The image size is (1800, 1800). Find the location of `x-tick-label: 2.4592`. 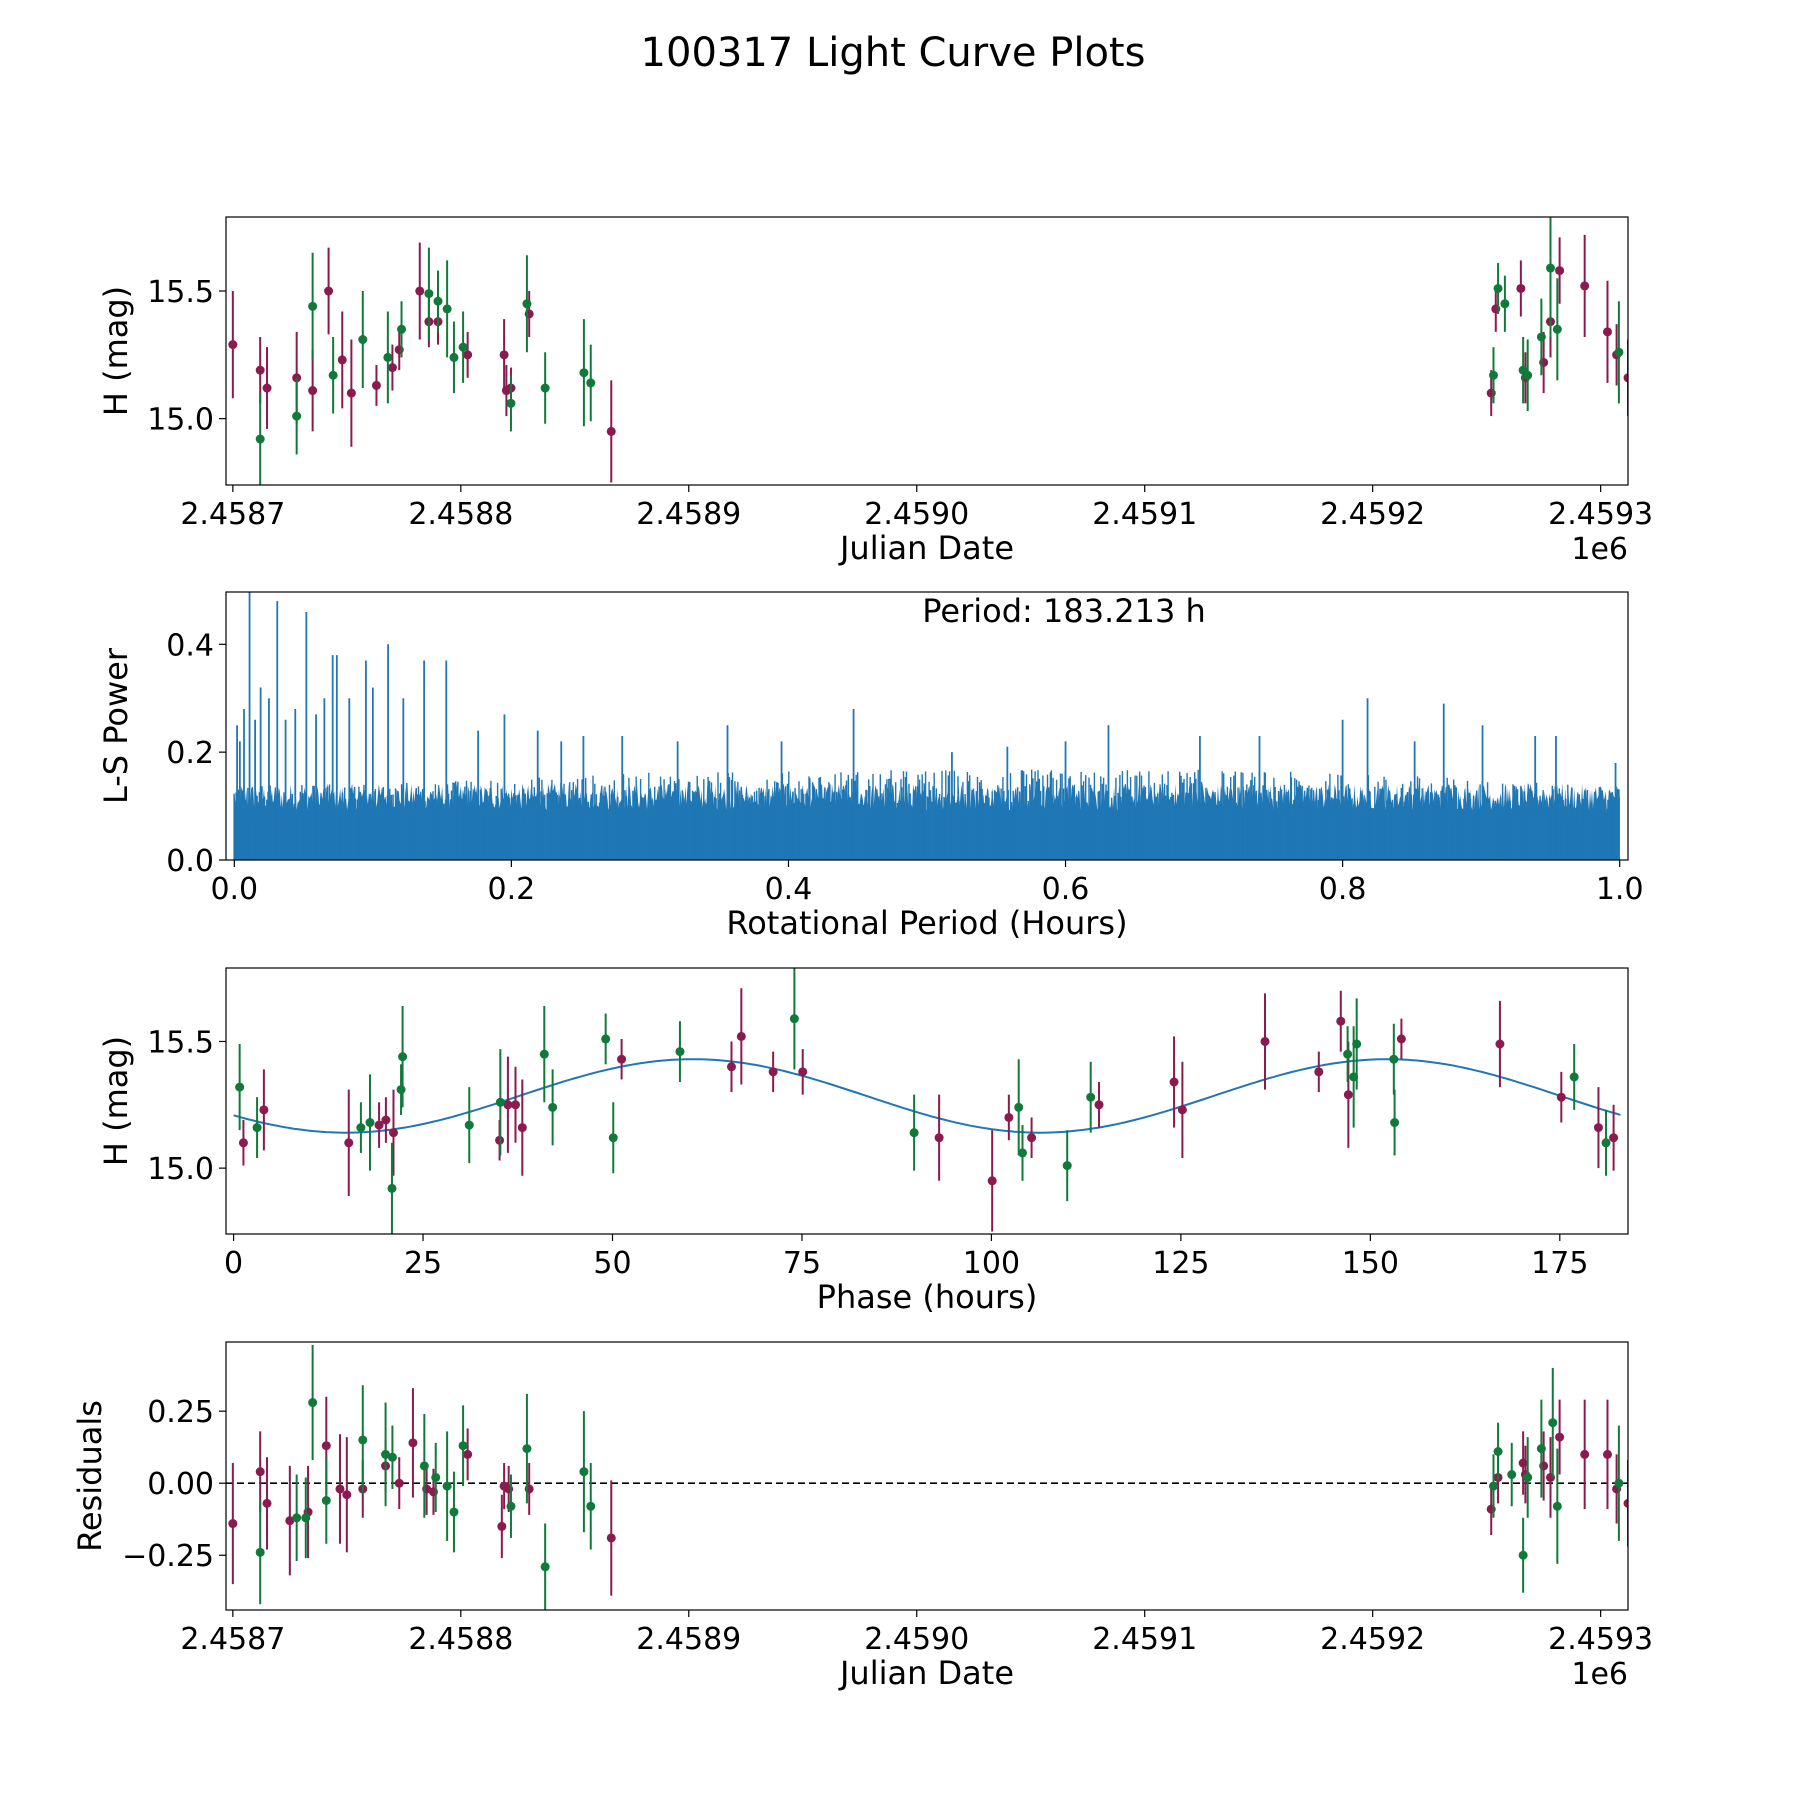

x-tick-label: 2.4592 is located at coordinates (1372, 1639).